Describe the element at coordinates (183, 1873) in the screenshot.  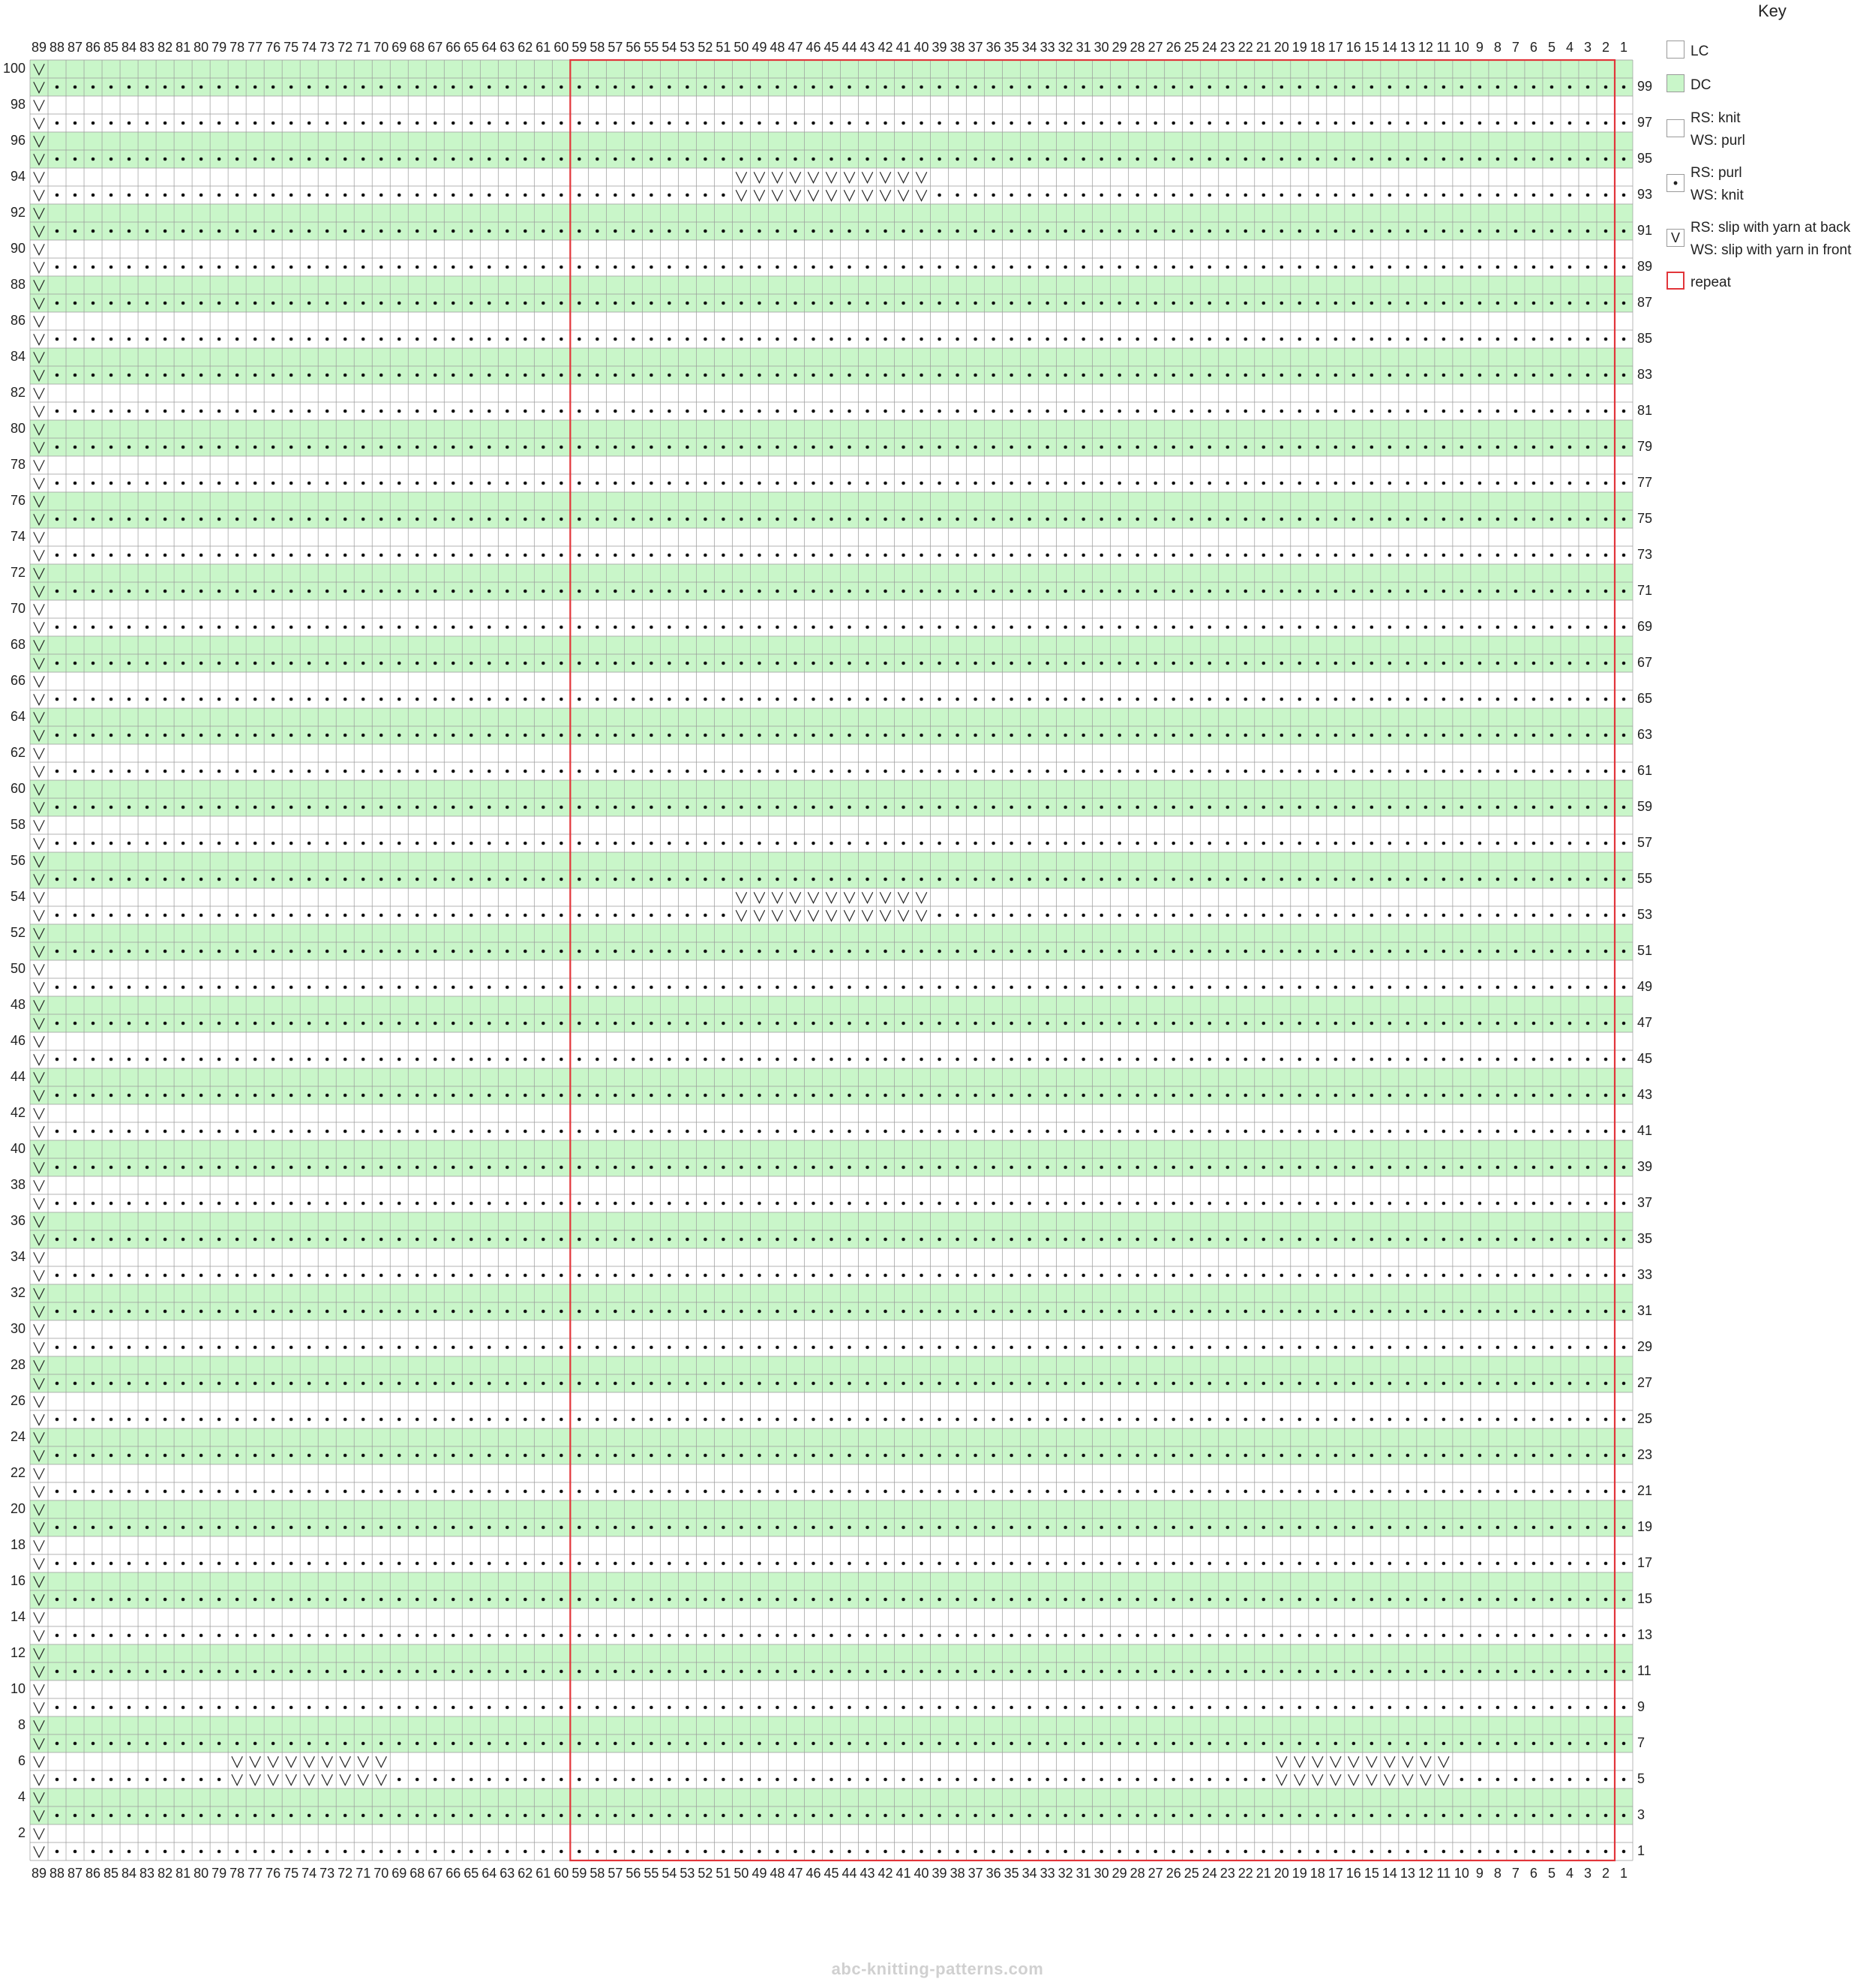
I see `column-number-bottom: 81` at that location.